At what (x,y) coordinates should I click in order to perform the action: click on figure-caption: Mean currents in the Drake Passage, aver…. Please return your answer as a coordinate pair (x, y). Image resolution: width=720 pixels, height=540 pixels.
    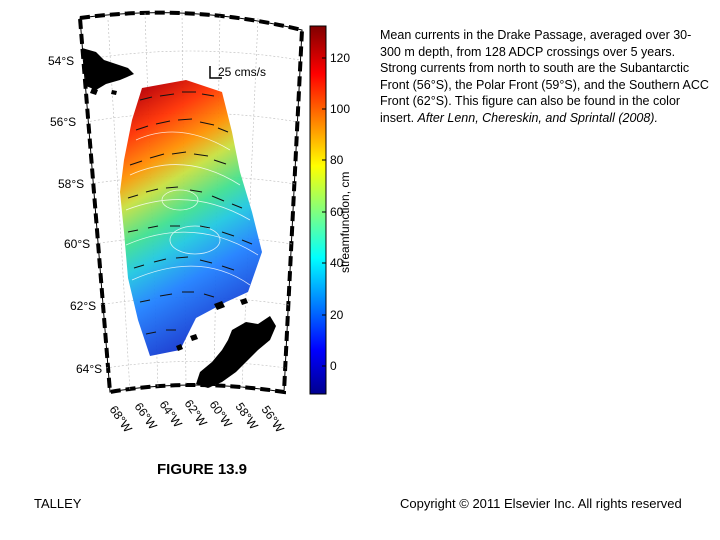
    Looking at the image, I should click on (545, 76).